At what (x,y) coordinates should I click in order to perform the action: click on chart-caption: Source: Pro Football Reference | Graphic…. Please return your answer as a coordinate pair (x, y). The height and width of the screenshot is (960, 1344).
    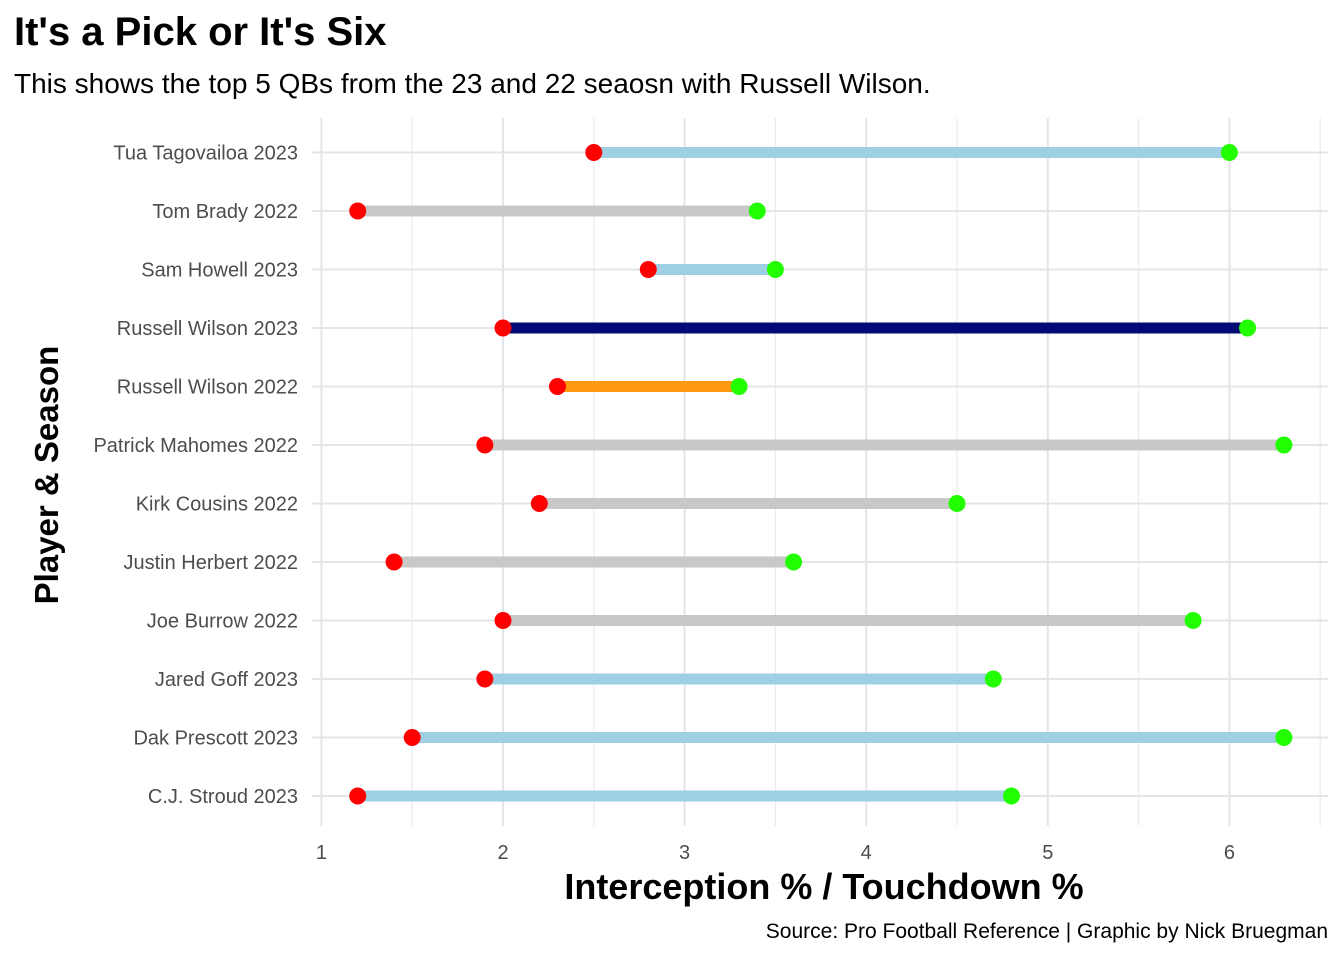
    Looking at the image, I should click on (1046, 931).